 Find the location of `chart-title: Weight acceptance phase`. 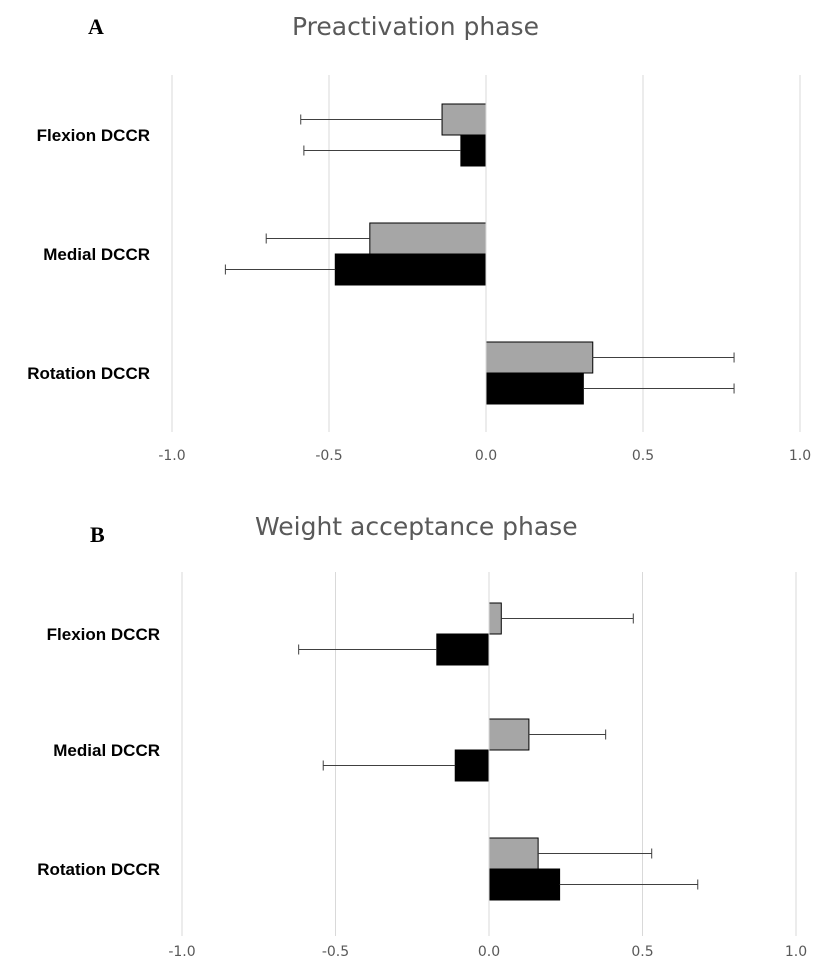

chart-title: Weight acceptance phase is located at coordinates (416, 526).